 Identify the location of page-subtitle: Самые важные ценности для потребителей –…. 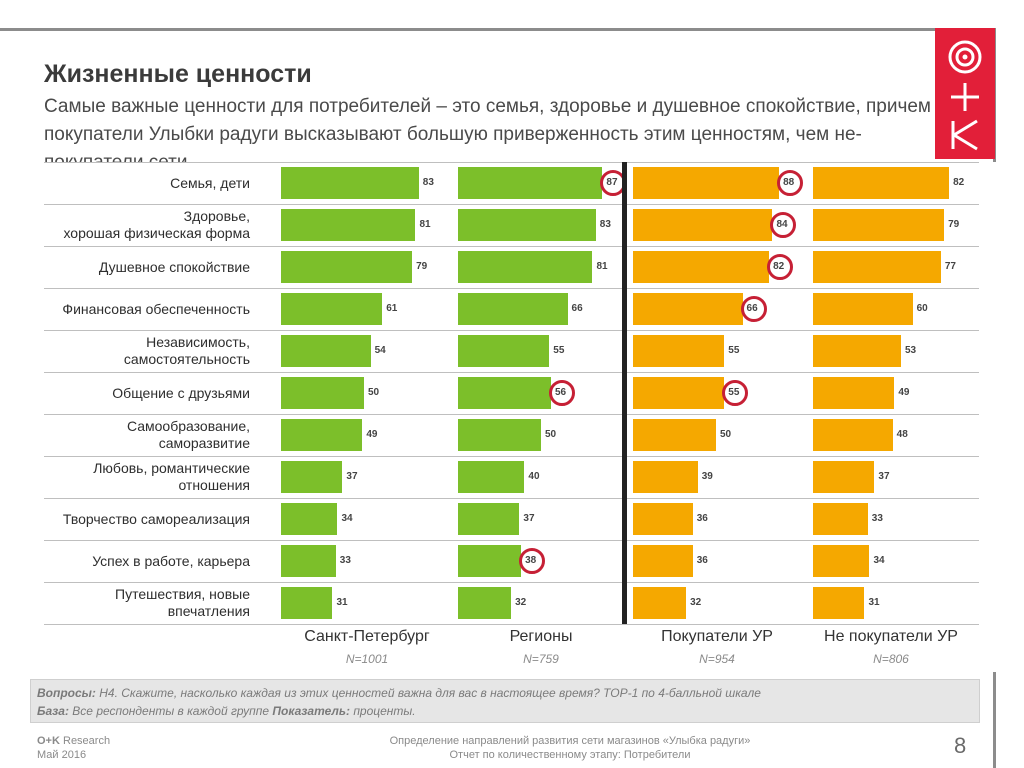
(487, 134).